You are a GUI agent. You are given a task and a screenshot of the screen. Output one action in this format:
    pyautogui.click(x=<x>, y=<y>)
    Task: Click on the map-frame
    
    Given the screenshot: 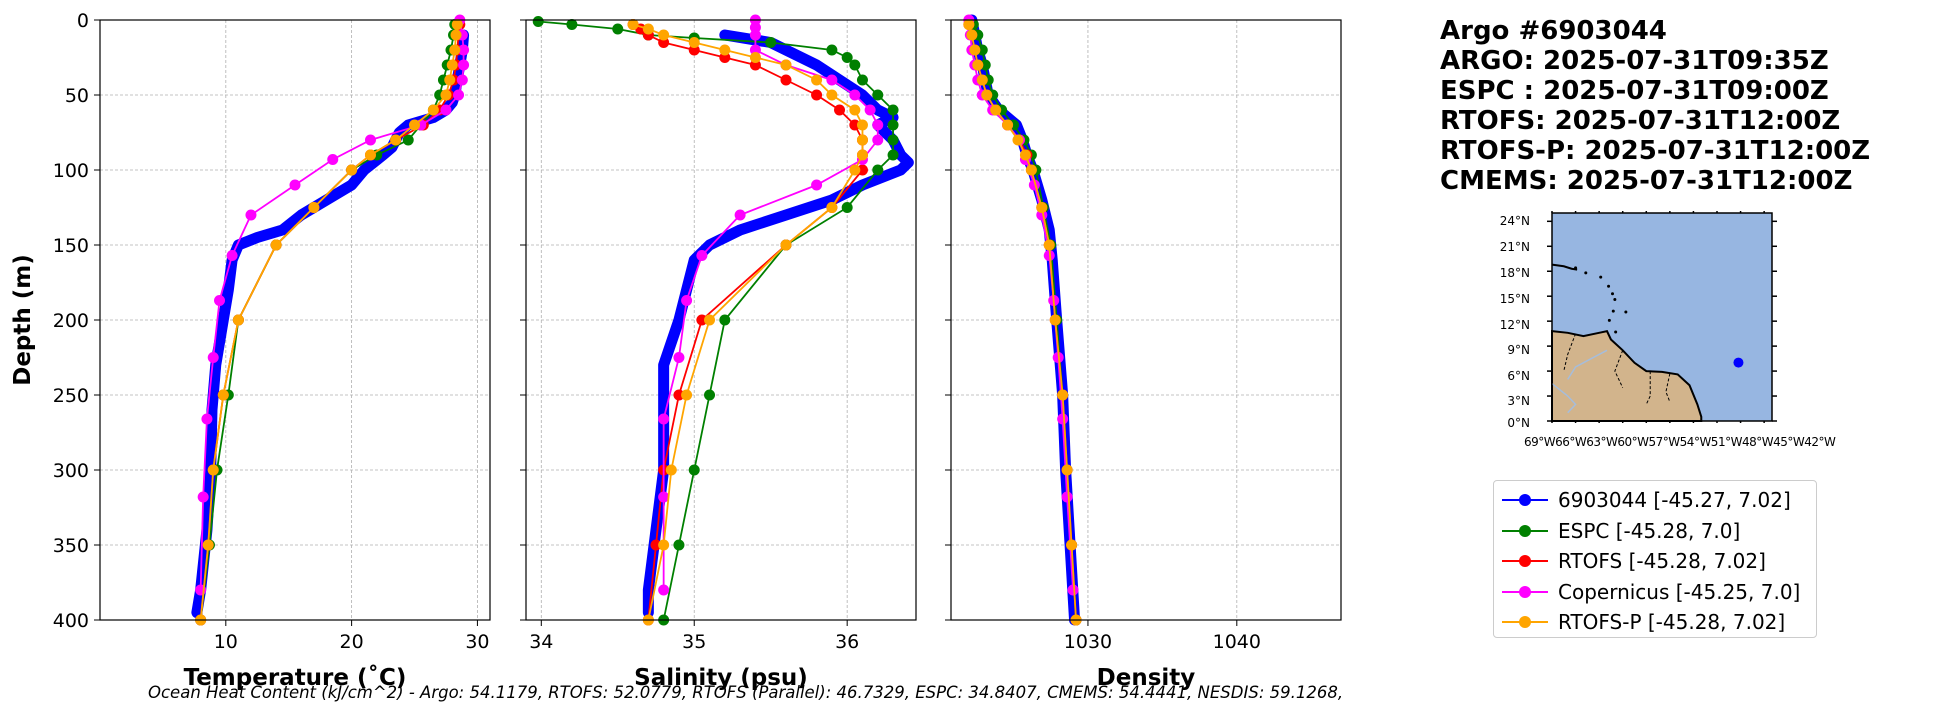 What is the action you would take?
    pyautogui.click(x=1662, y=317)
    